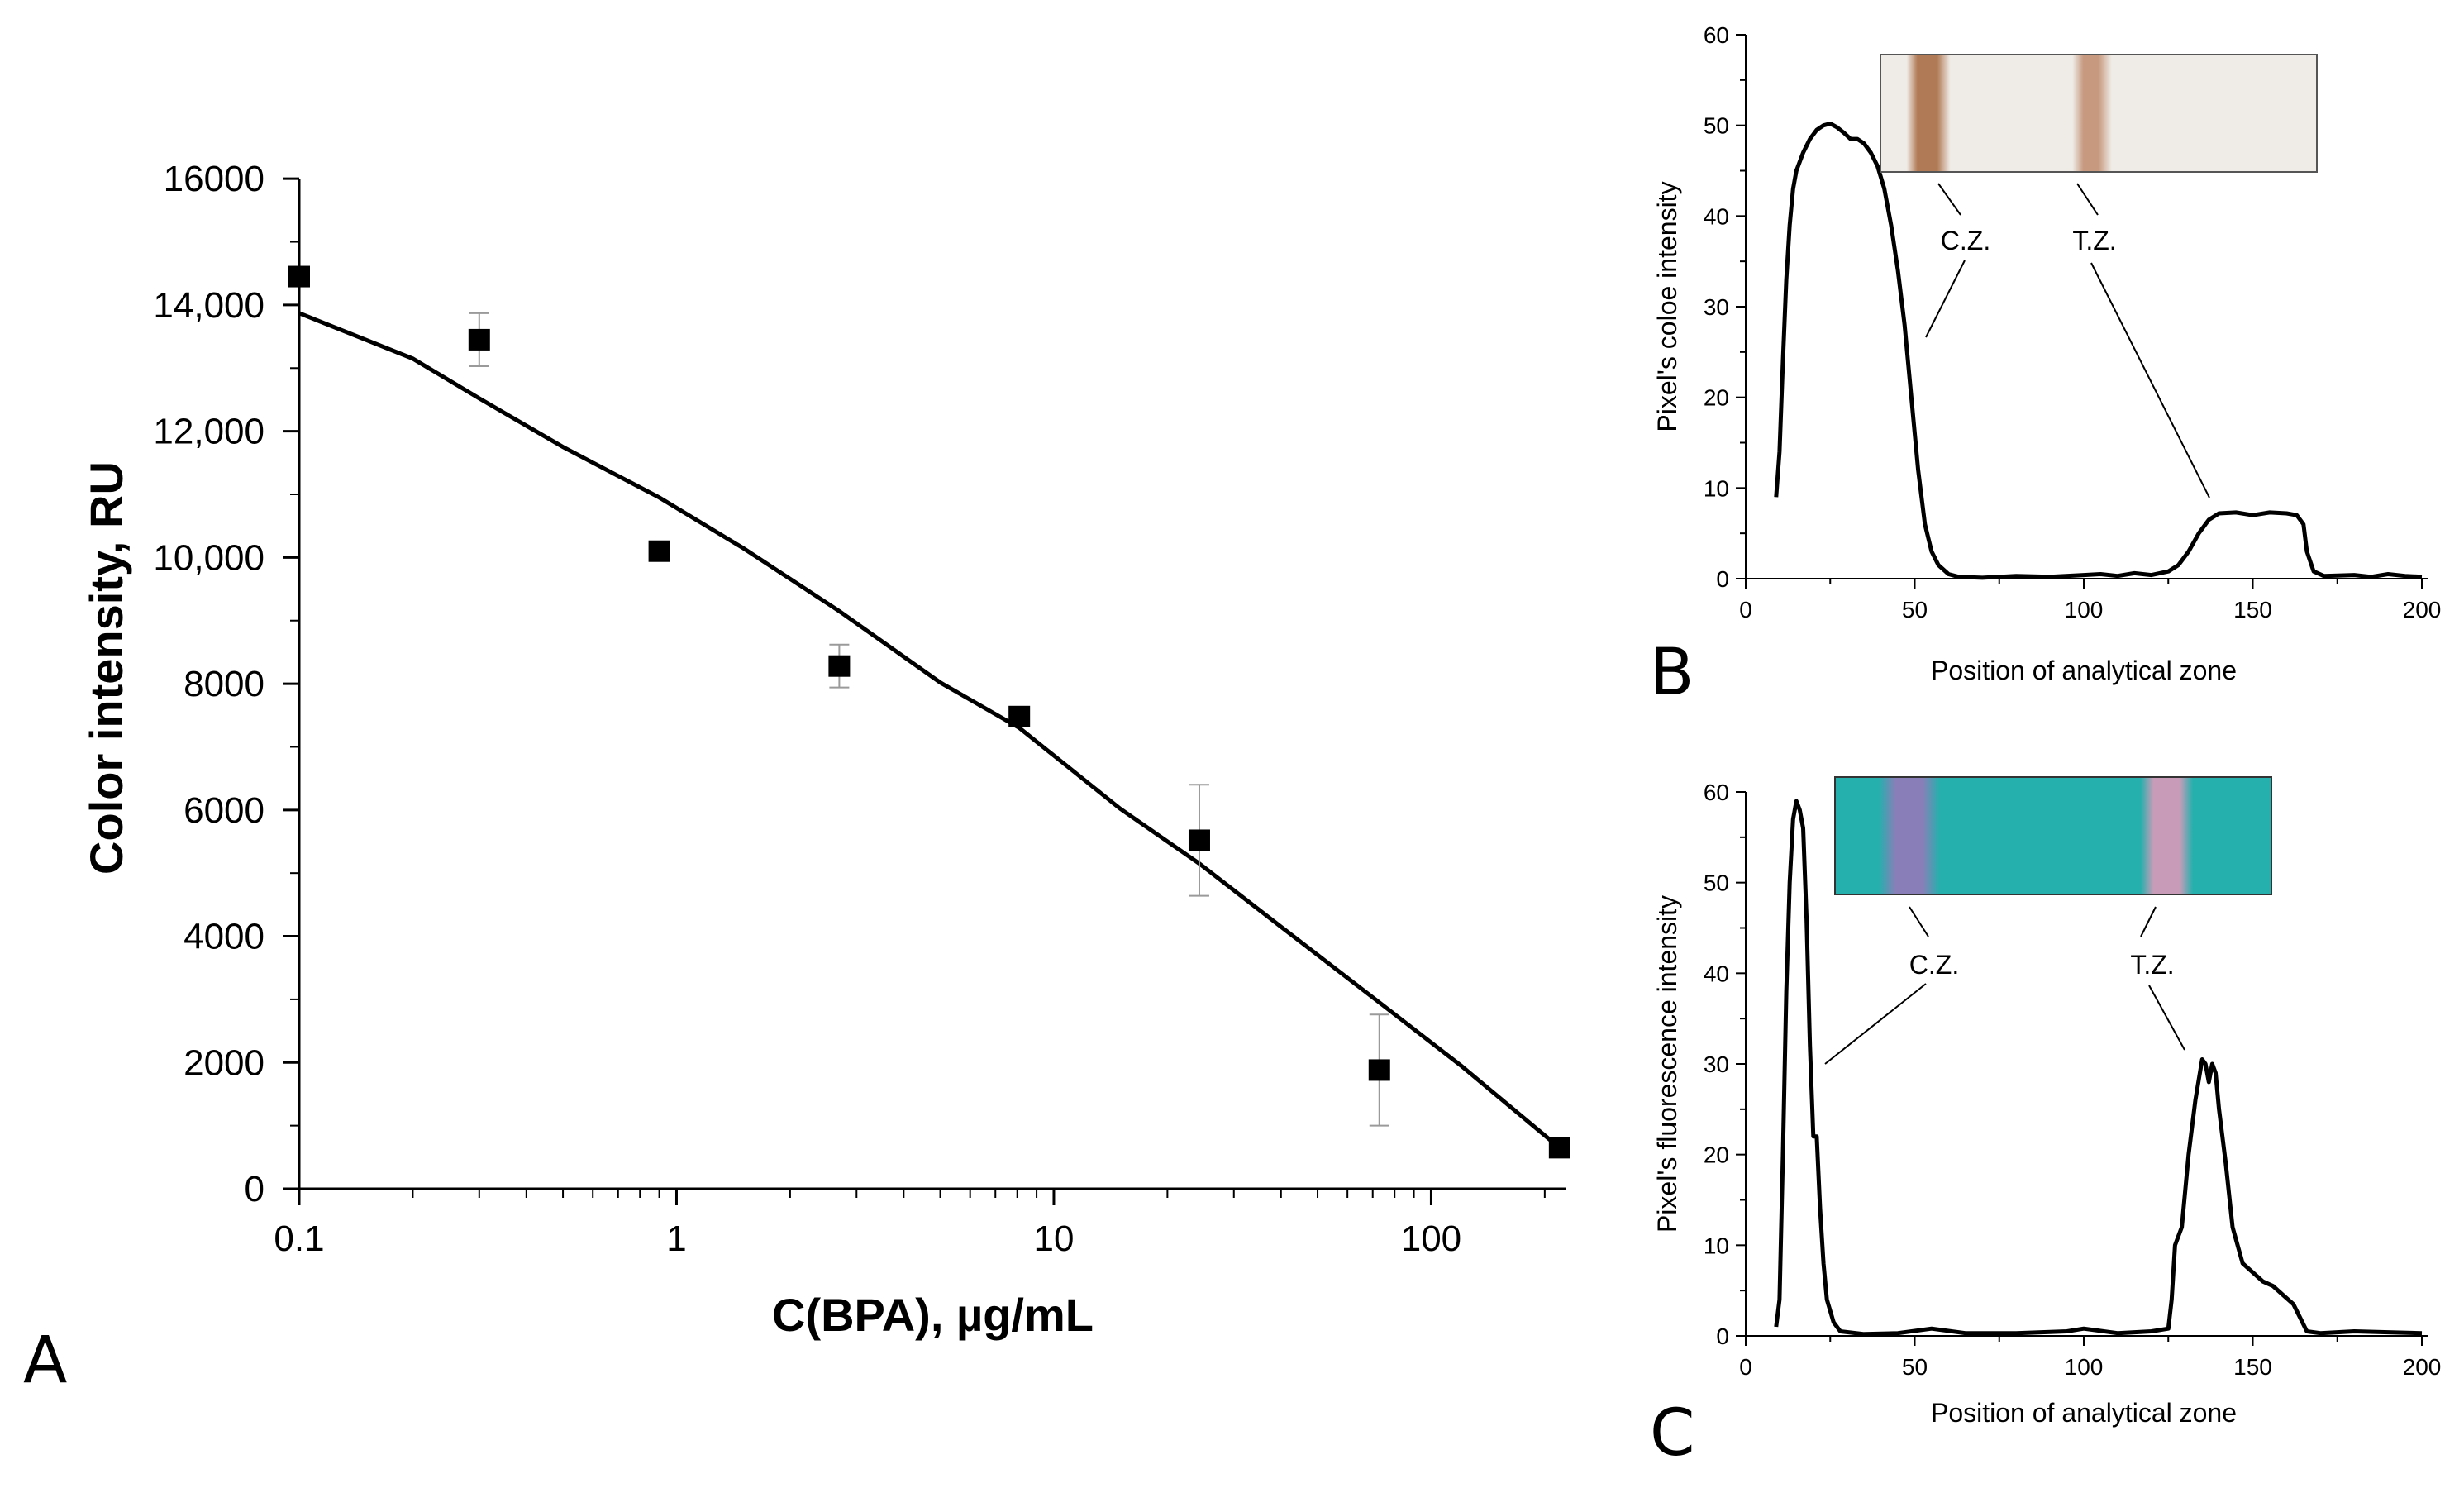  I want to click on panel-c-tz-leader, so click(2166, 1018).